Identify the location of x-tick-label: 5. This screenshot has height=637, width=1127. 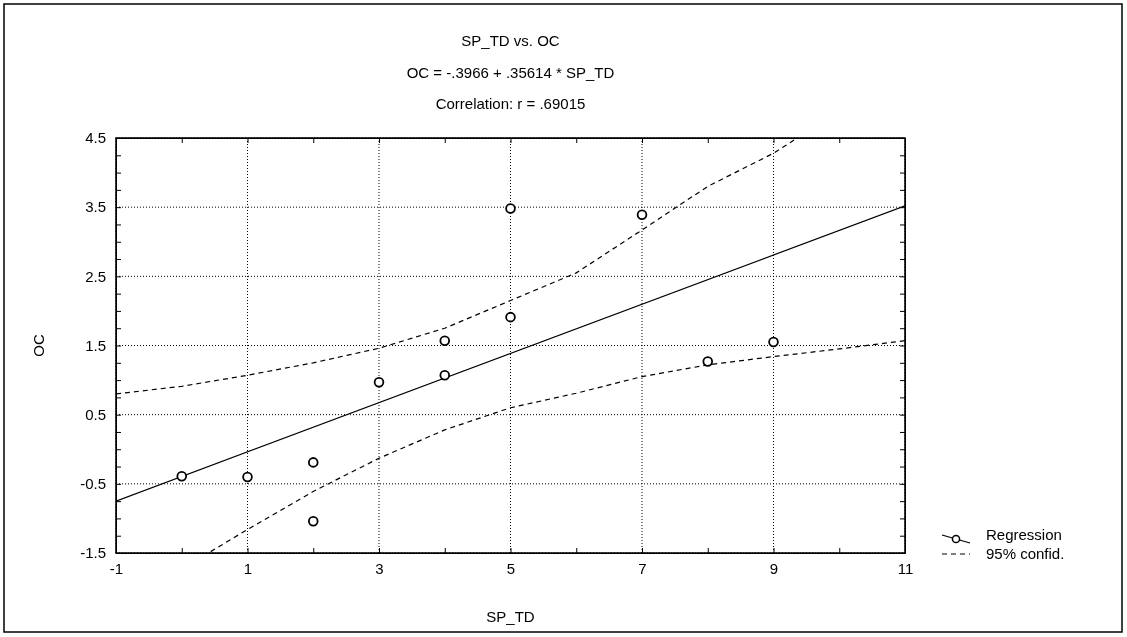
(511, 568).